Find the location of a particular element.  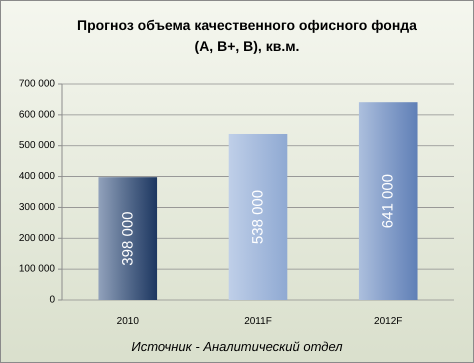

y-tick-label: 400 000 is located at coordinates (37, 176).